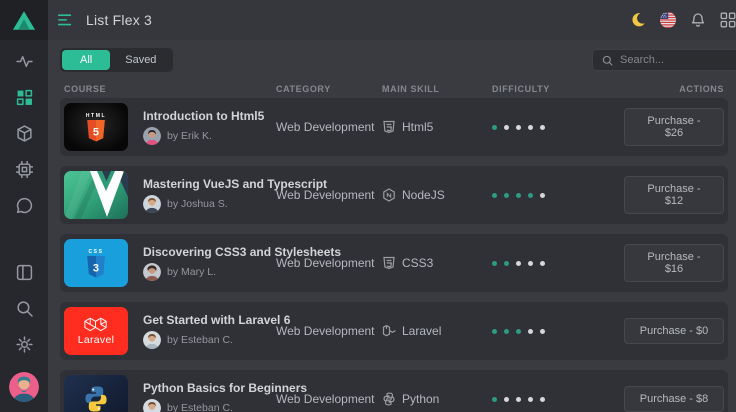 This screenshot has height=412, width=736. Describe the element at coordinates (86, 60) in the screenshot. I see `tab-all: All` at that location.